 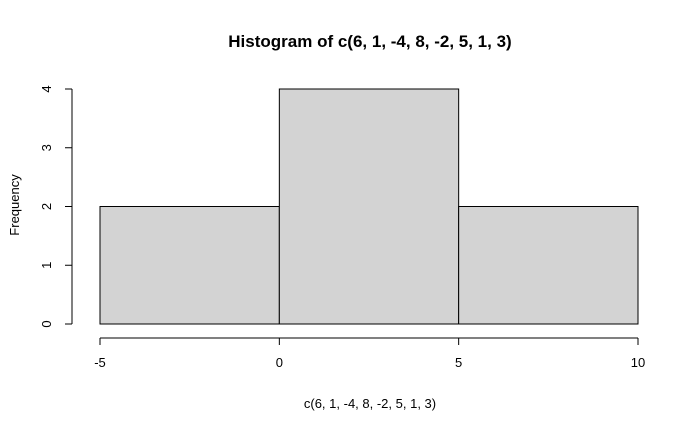 I want to click on y-axis-label: Frequency, so click(x=14, y=205).